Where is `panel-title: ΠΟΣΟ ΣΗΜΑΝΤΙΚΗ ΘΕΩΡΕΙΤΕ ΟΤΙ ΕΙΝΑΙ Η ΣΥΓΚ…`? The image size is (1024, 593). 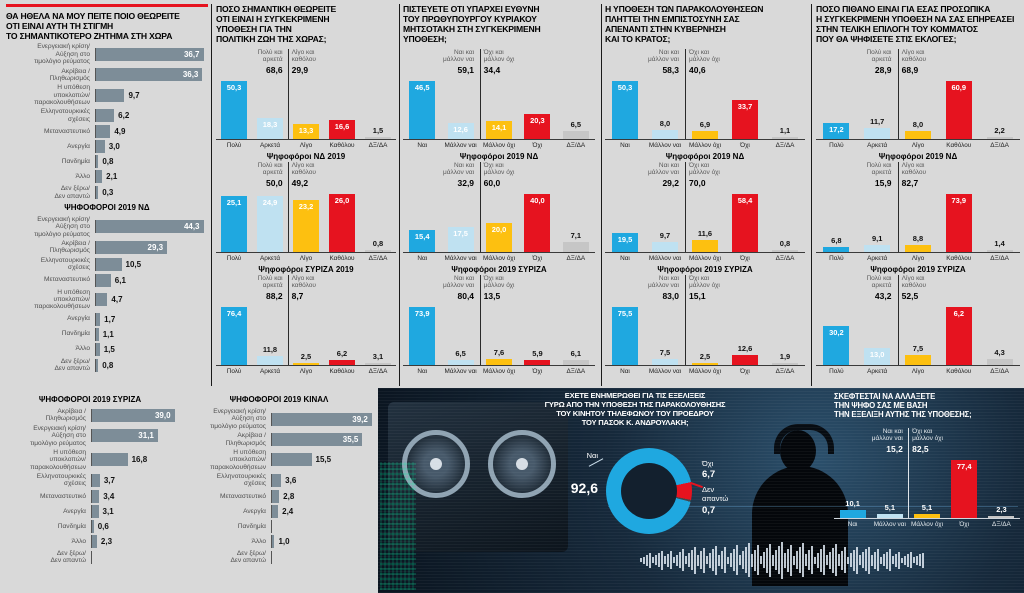 panel-title: ΠΟΣΟ ΣΗΜΑΝΤΙΚΗ ΘΕΩΡΕΙΤΕ ΟΤΙ ΕΙΝΑΙ Η ΣΥΓΚ… is located at coordinates (276, 24).